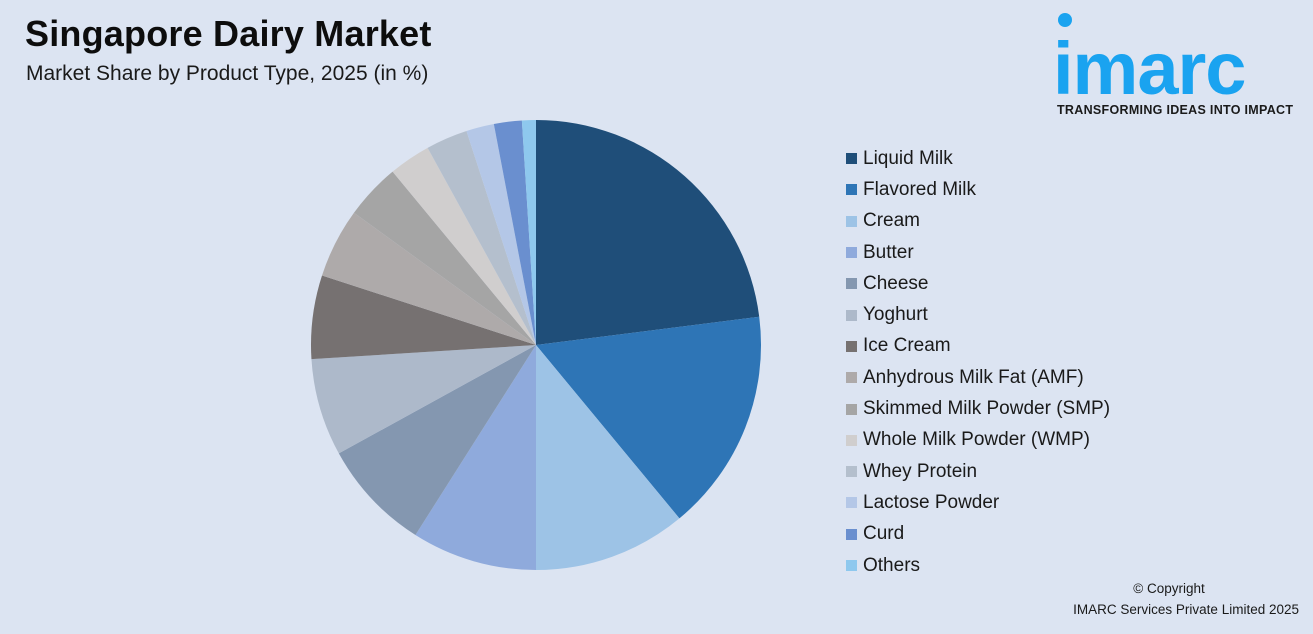  I want to click on pie-slice-cream, so click(608, 457).